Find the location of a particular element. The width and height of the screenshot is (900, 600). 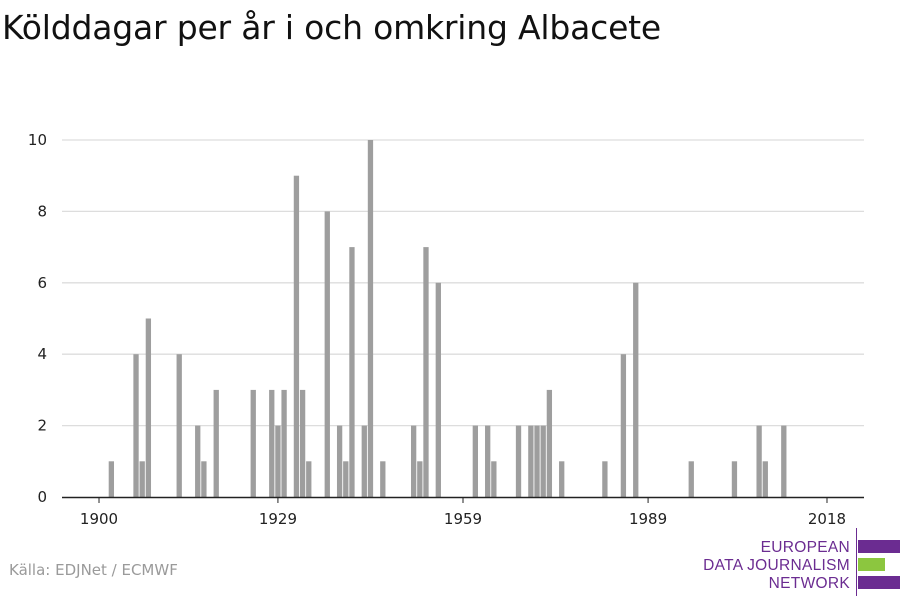

edjnet-logo: EUROPEAN DATA JOURNALISM NETWORK is located at coordinates (800, 562).